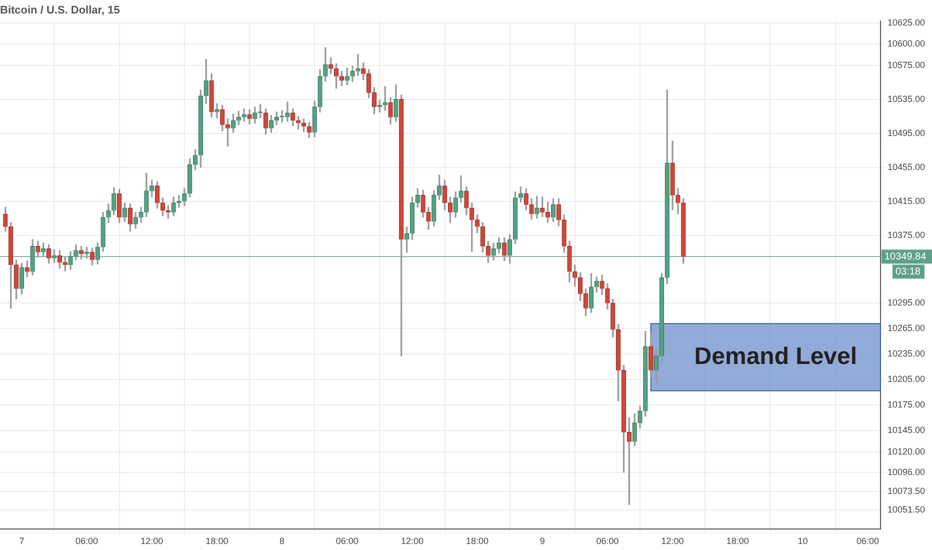 This screenshot has height=550, width=932. I want to click on y-tick-label: 10575.00, so click(906, 65).